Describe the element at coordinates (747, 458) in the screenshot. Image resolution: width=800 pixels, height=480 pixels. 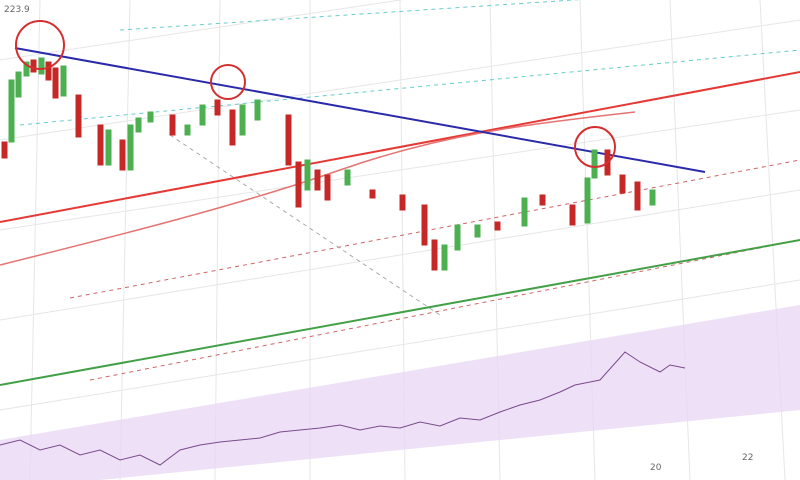
I see `x-tick-label: 22` at that location.